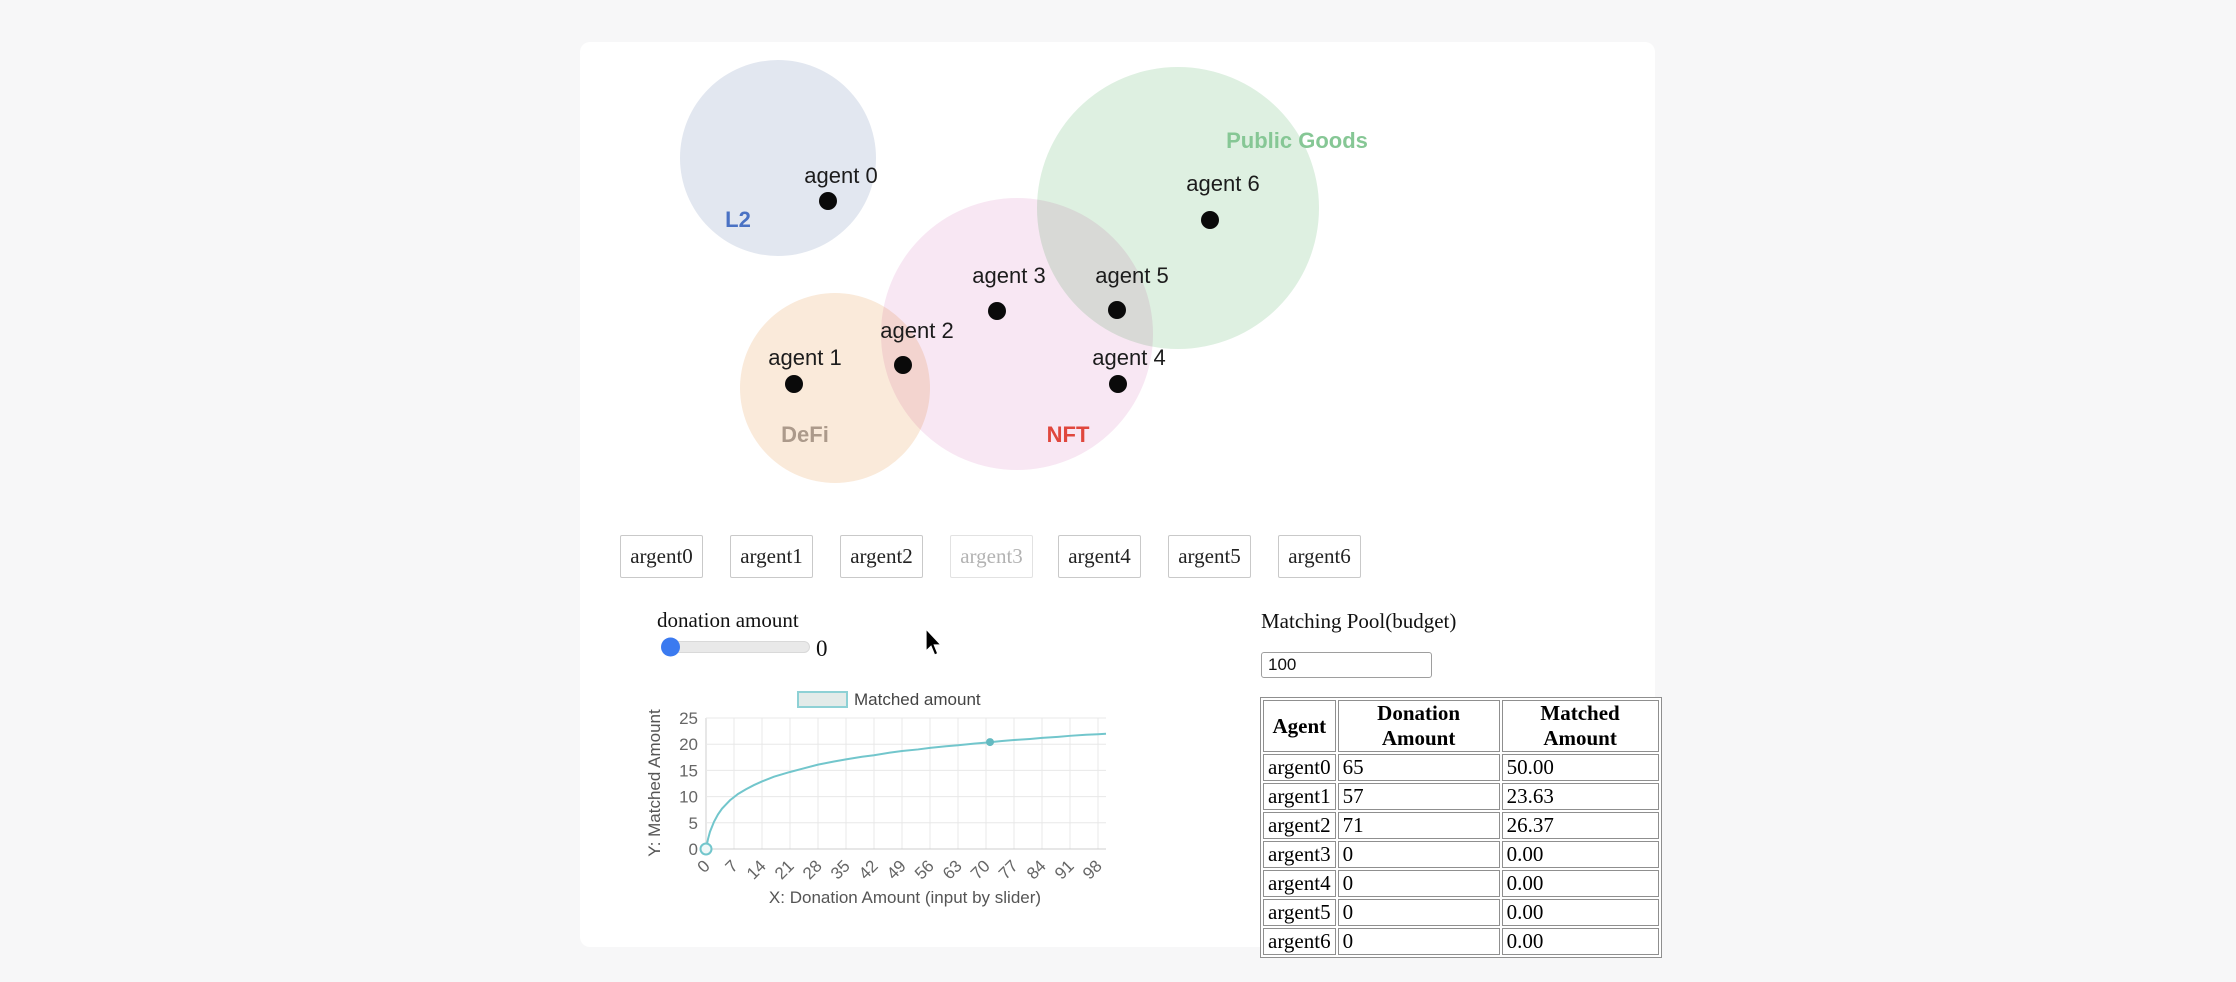  Describe the element at coordinates (917, 330) in the screenshot. I see `agent-label: agent 2` at that location.